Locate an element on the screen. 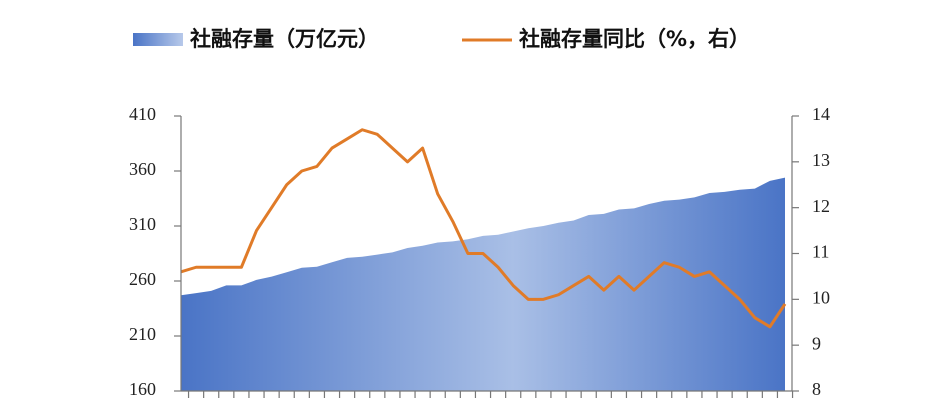 The image size is (951, 404). y-tick-label: 160 is located at coordinates (142, 389).